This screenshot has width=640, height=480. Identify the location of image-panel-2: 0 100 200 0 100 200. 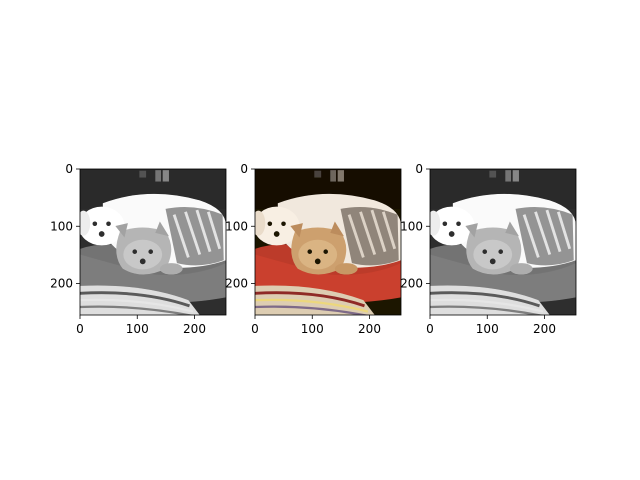
(313, 249).